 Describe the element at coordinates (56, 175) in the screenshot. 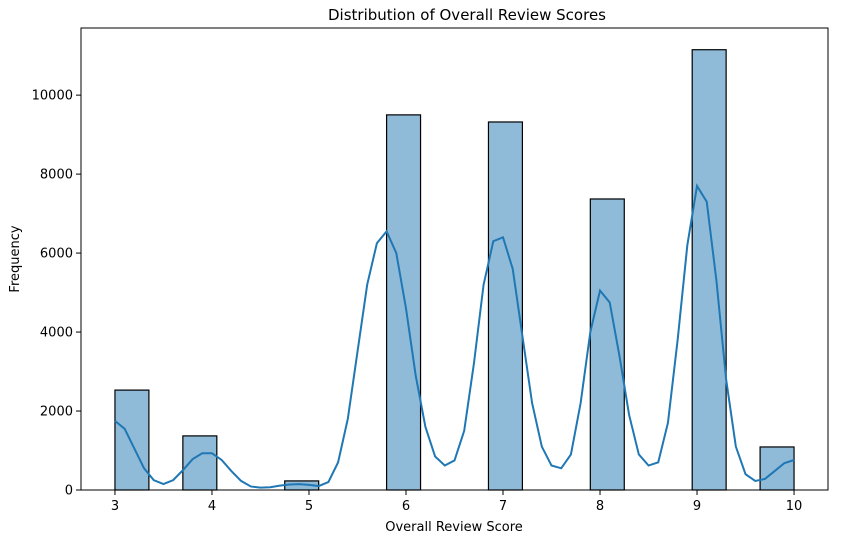

I see `y-tick-label-8000: 8000` at that location.